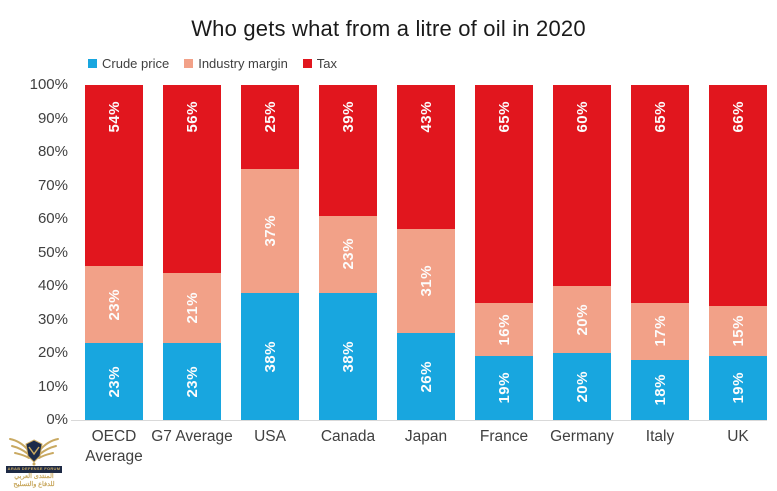 This screenshot has height=491, width=777. I want to click on bar-segment-tax: 56%, so click(192, 179).